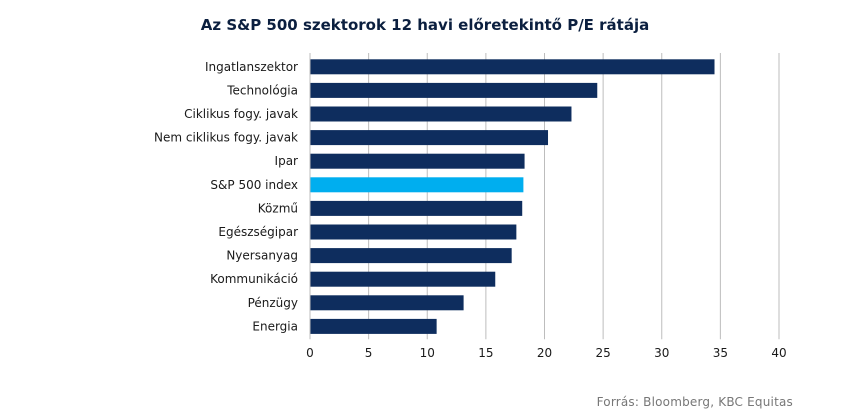 Image resolution: width=850 pixels, height=416 pixels. I want to click on x-tick-label: 0, so click(310, 353).